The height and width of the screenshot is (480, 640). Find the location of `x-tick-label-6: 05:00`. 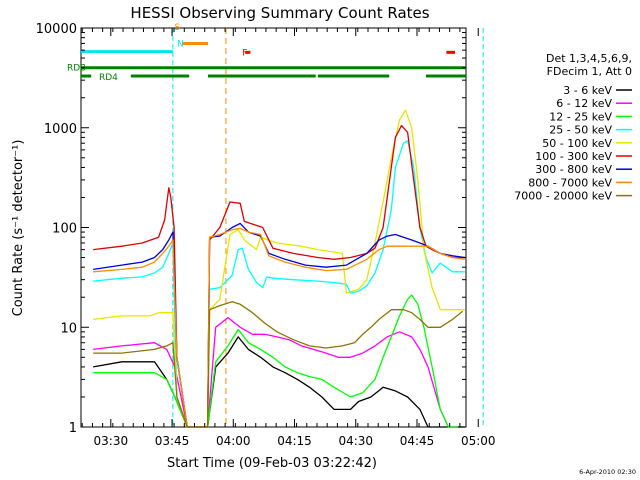

x-tick-label-6: 05:00 is located at coordinates (478, 441).